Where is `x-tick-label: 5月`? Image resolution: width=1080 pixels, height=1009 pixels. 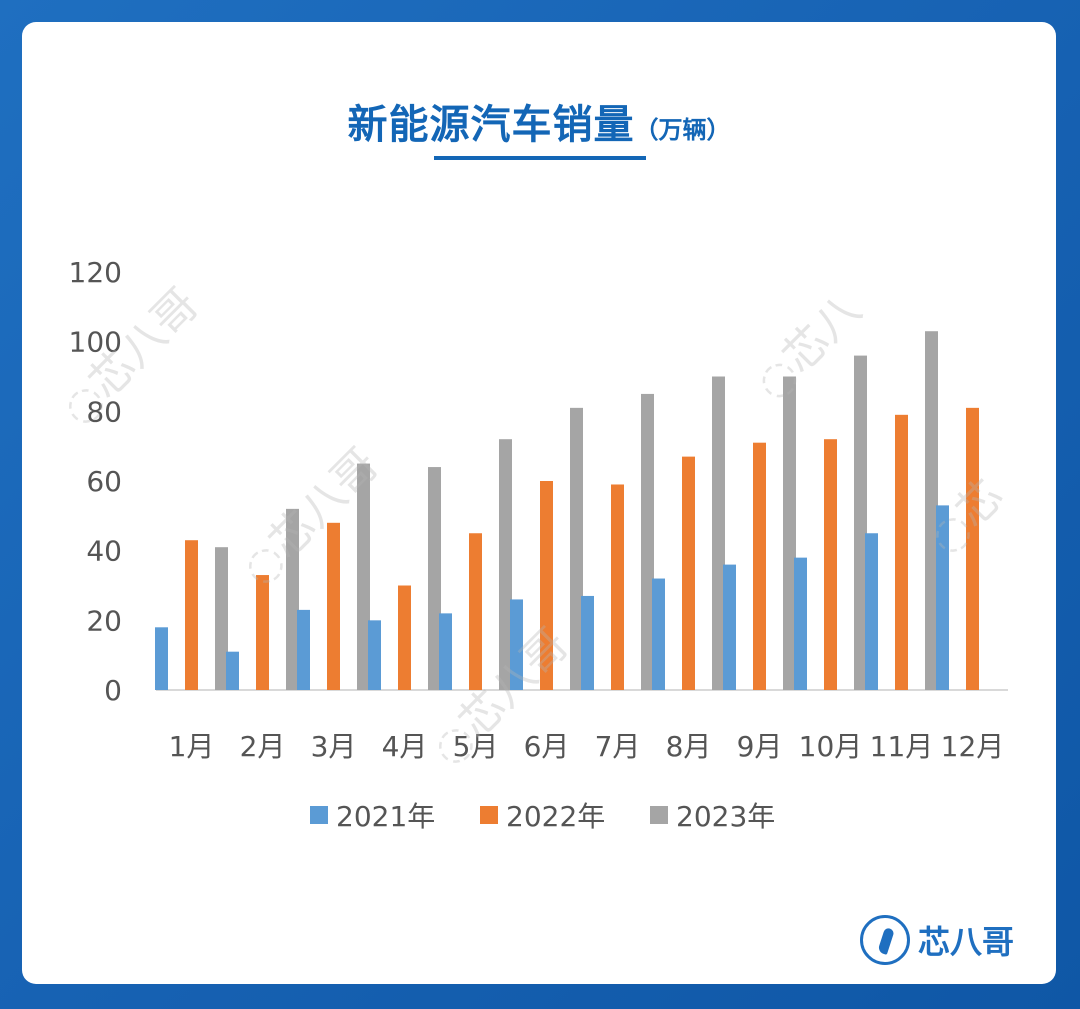 x-tick-label: 5月 is located at coordinates (476, 746).